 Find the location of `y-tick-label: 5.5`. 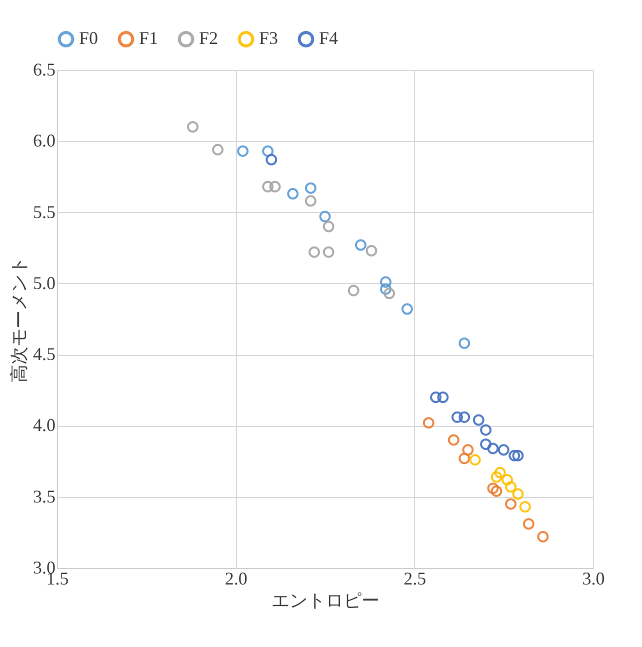

y-tick-label: 5.5 is located at coordinates (44, 212).